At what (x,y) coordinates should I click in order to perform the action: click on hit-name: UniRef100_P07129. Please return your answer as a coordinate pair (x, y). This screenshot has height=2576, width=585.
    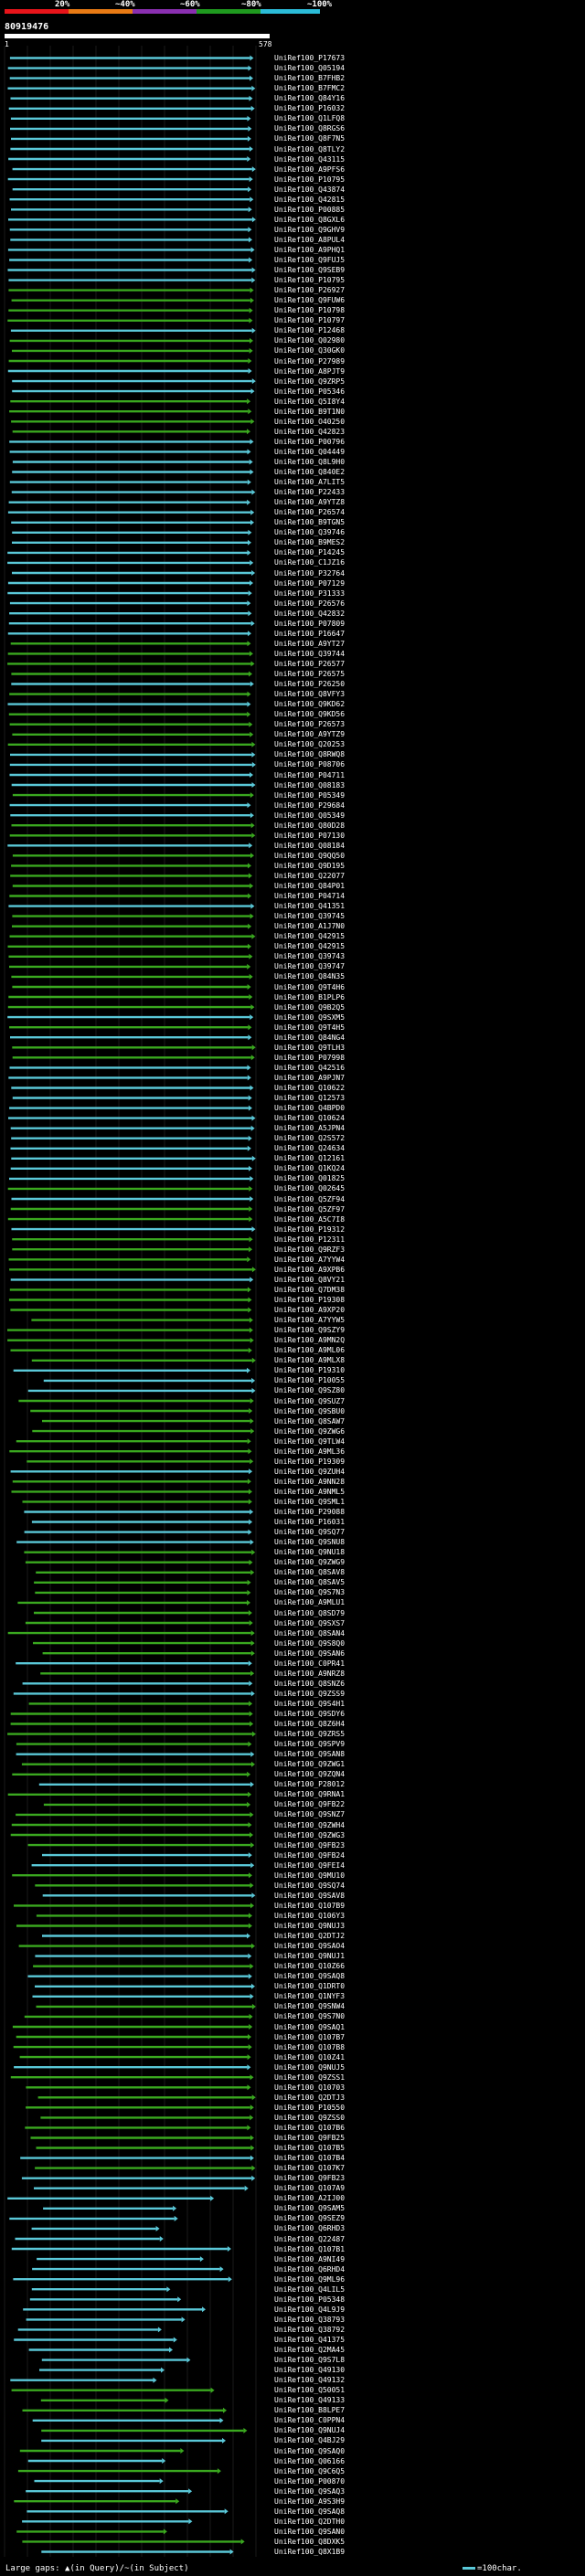
    Looking at the image, I should click on (310, 583).